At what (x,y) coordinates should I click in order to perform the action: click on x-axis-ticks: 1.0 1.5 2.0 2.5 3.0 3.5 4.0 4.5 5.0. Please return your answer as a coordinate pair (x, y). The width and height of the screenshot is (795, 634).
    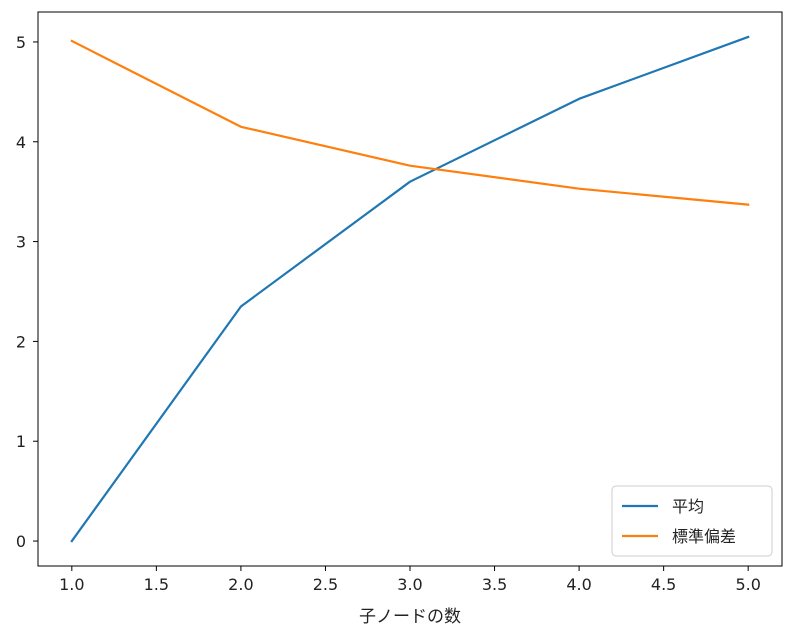
    Looking at the image, I should click on (410, 580).